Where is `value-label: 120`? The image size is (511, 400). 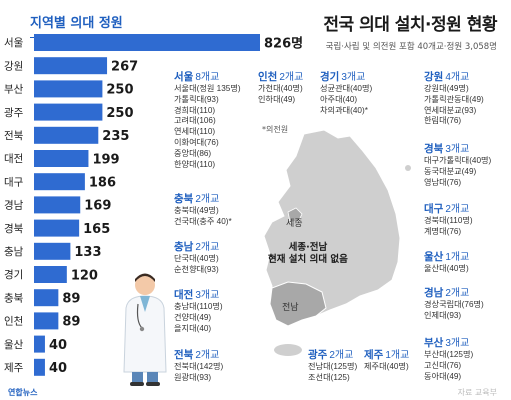
value-label: 120 is located at coordinates (84, 275).